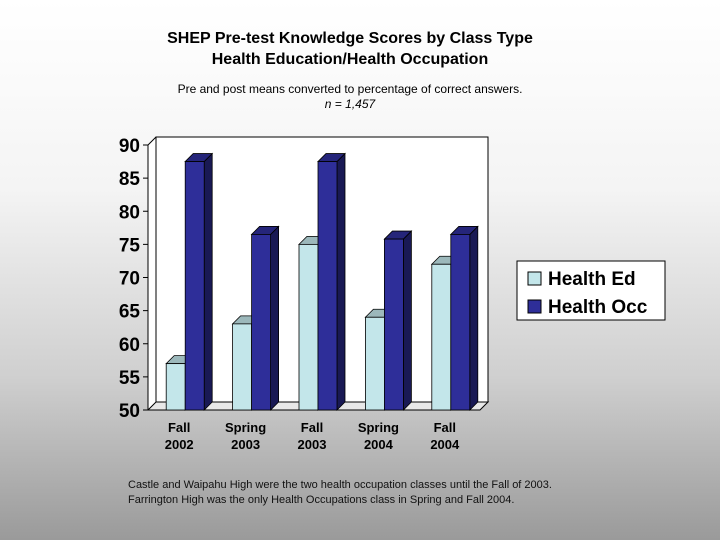 This screenshot has height=540, width=720. I want to click on legend-box, so click(591, 290).